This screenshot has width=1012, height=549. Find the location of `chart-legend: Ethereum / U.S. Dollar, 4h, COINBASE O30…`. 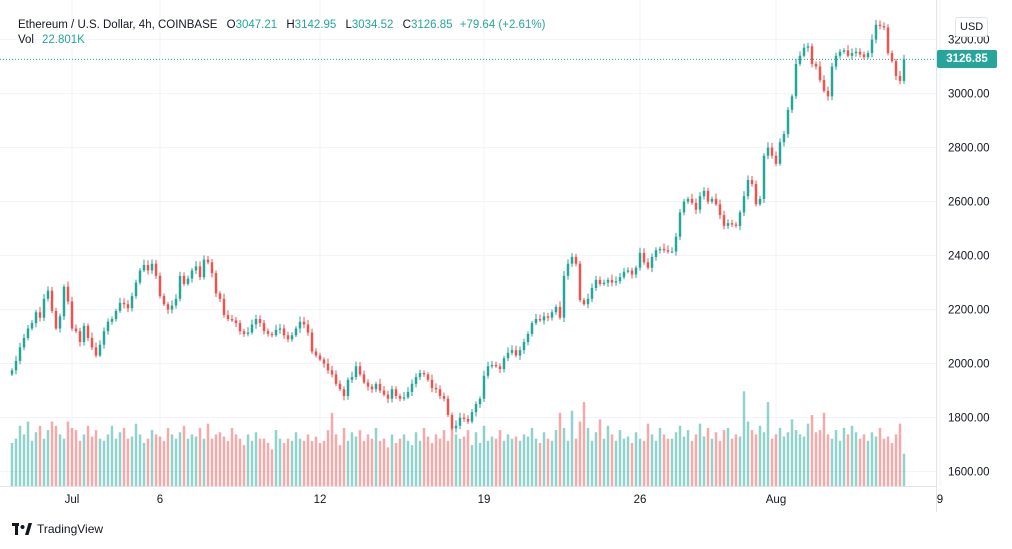

chart-legend: Ethereum / U.S. Dollar, 4h, COINBASE O30… is located at coordinates (281, 25).